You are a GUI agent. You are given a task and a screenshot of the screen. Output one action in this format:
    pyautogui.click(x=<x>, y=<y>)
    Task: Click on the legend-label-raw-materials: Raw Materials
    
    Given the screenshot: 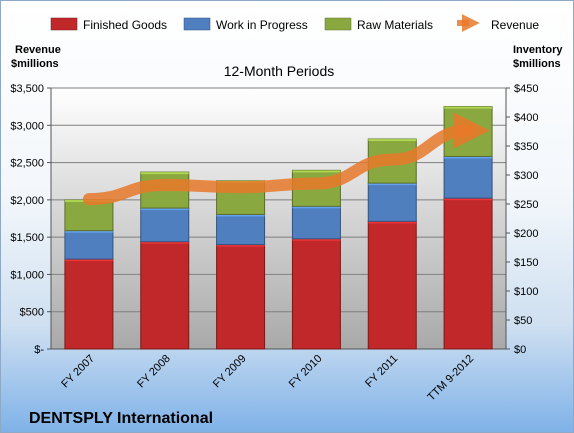 What is the action you would take?
    pyautogui.click(x=395, y=25)
    